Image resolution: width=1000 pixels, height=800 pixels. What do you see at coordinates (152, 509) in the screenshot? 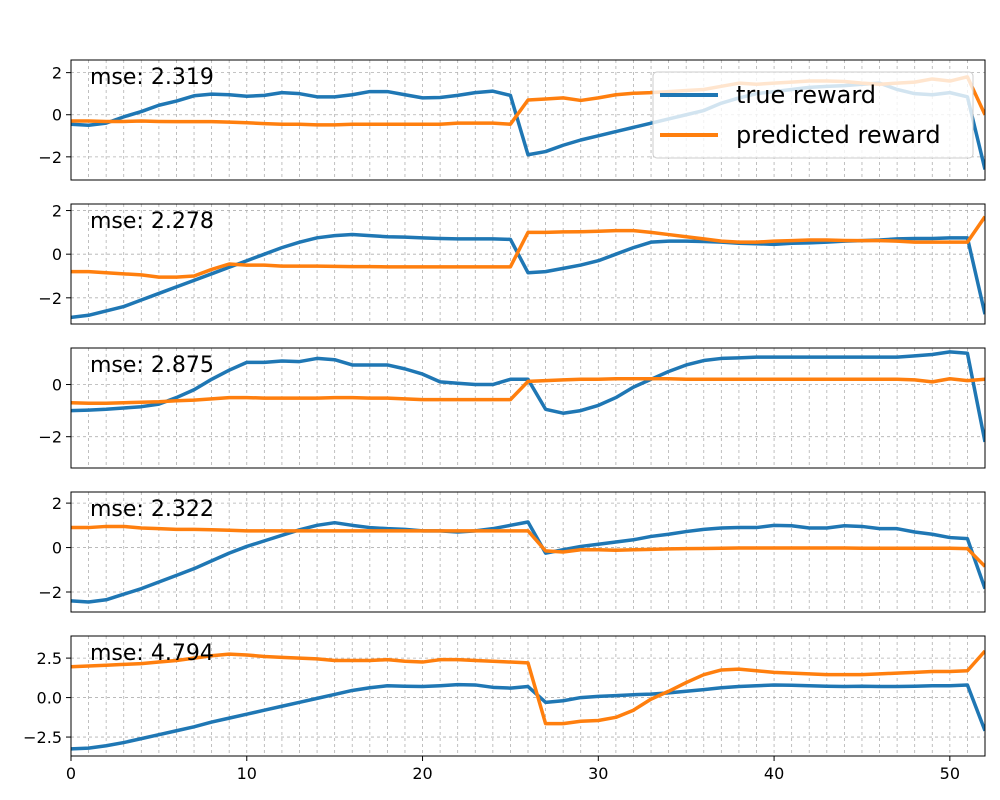
I see `mse-annotation: mse: 2.322` at bounding box center [152, 509].